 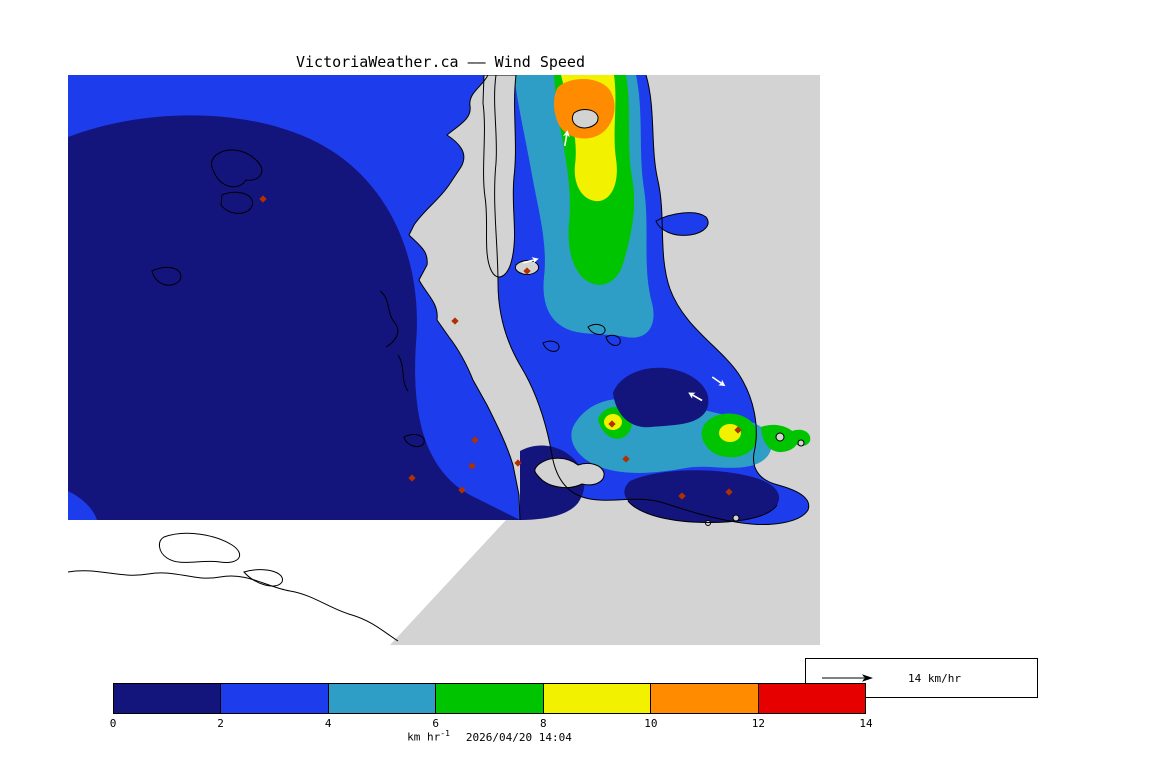 I want to click on wind-arrows, so click(x=624, y=266).